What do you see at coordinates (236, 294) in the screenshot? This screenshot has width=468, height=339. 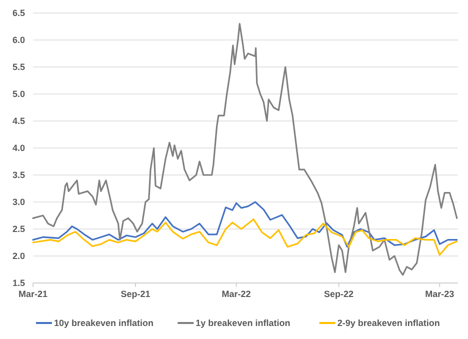 I see `x-tick-label: Mar-22` at bounding box center [236, 294].